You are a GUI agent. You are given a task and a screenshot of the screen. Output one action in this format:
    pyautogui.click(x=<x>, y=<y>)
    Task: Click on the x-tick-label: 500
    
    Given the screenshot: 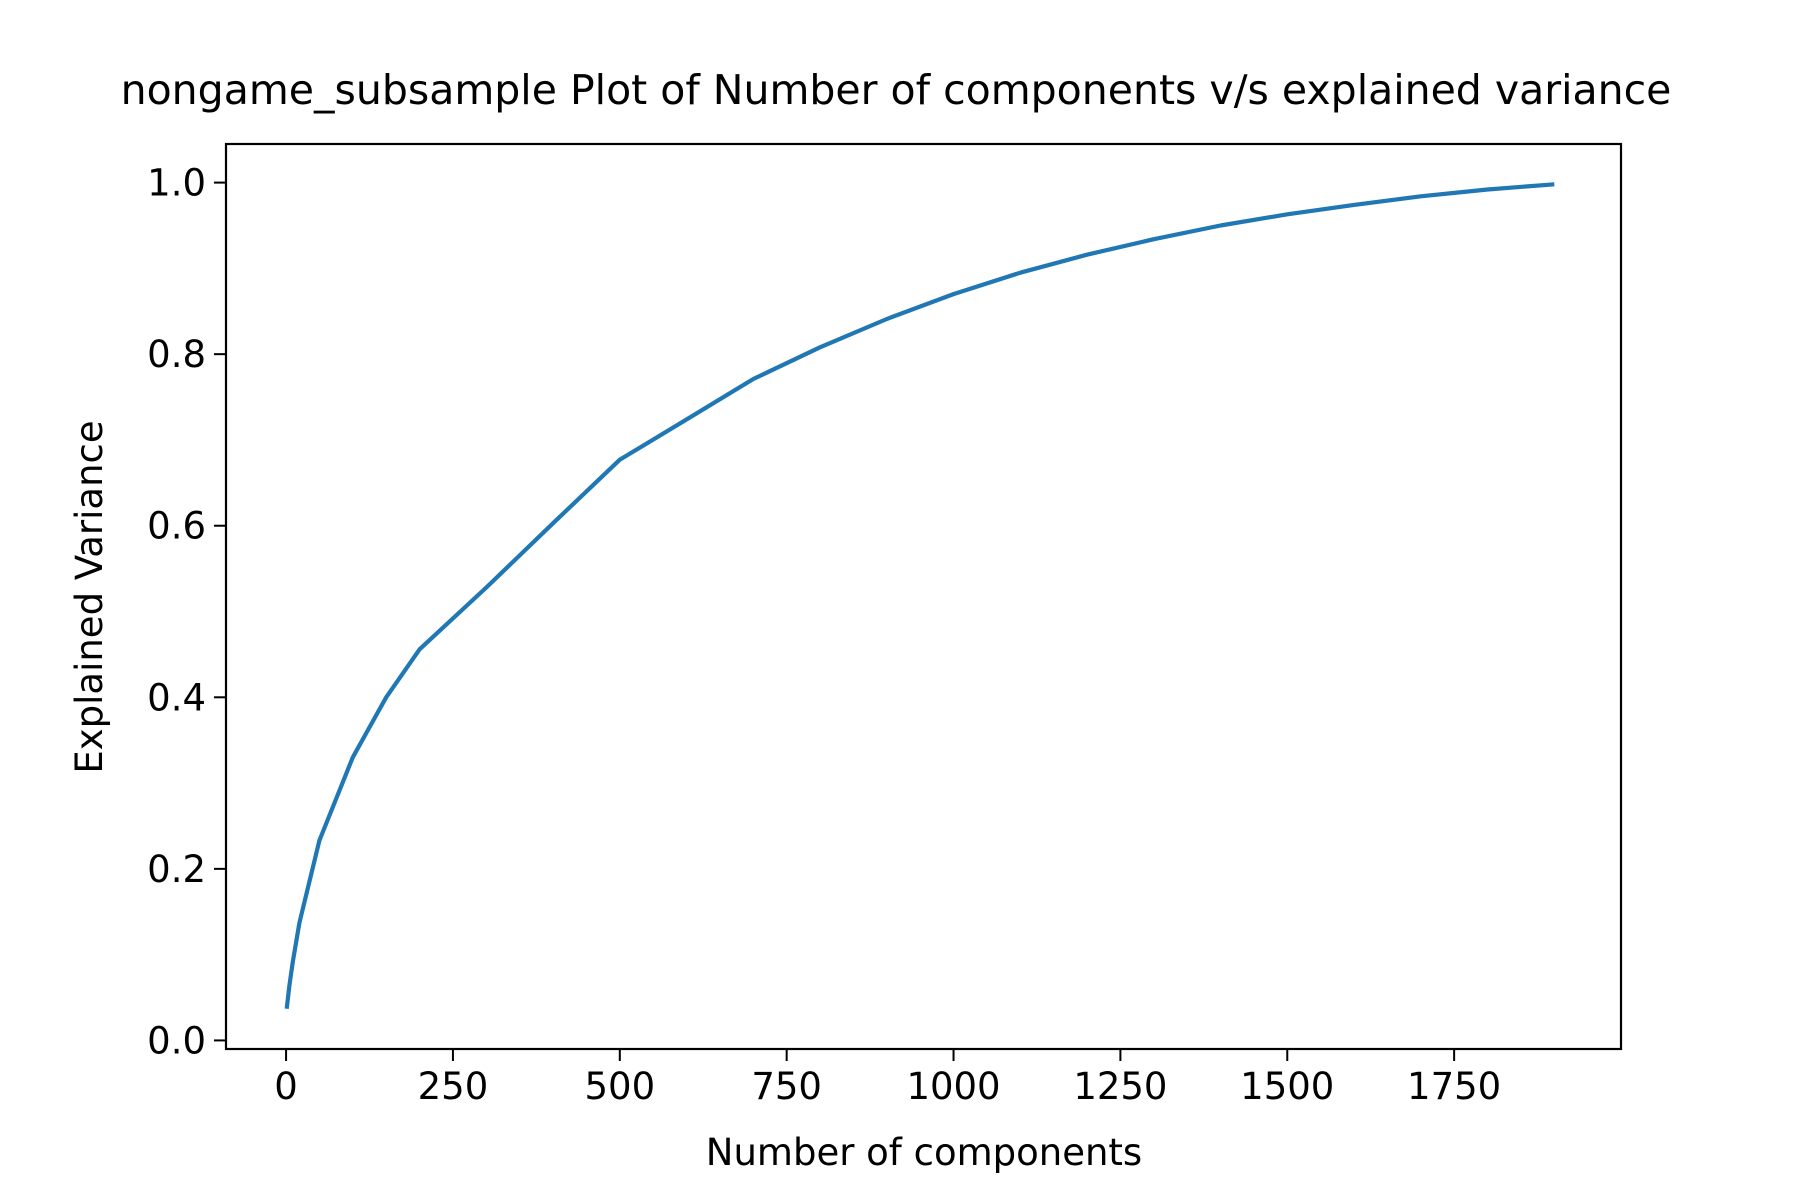 What is the action you would take?
    pyautogui.click(x=619, y=1086)
    